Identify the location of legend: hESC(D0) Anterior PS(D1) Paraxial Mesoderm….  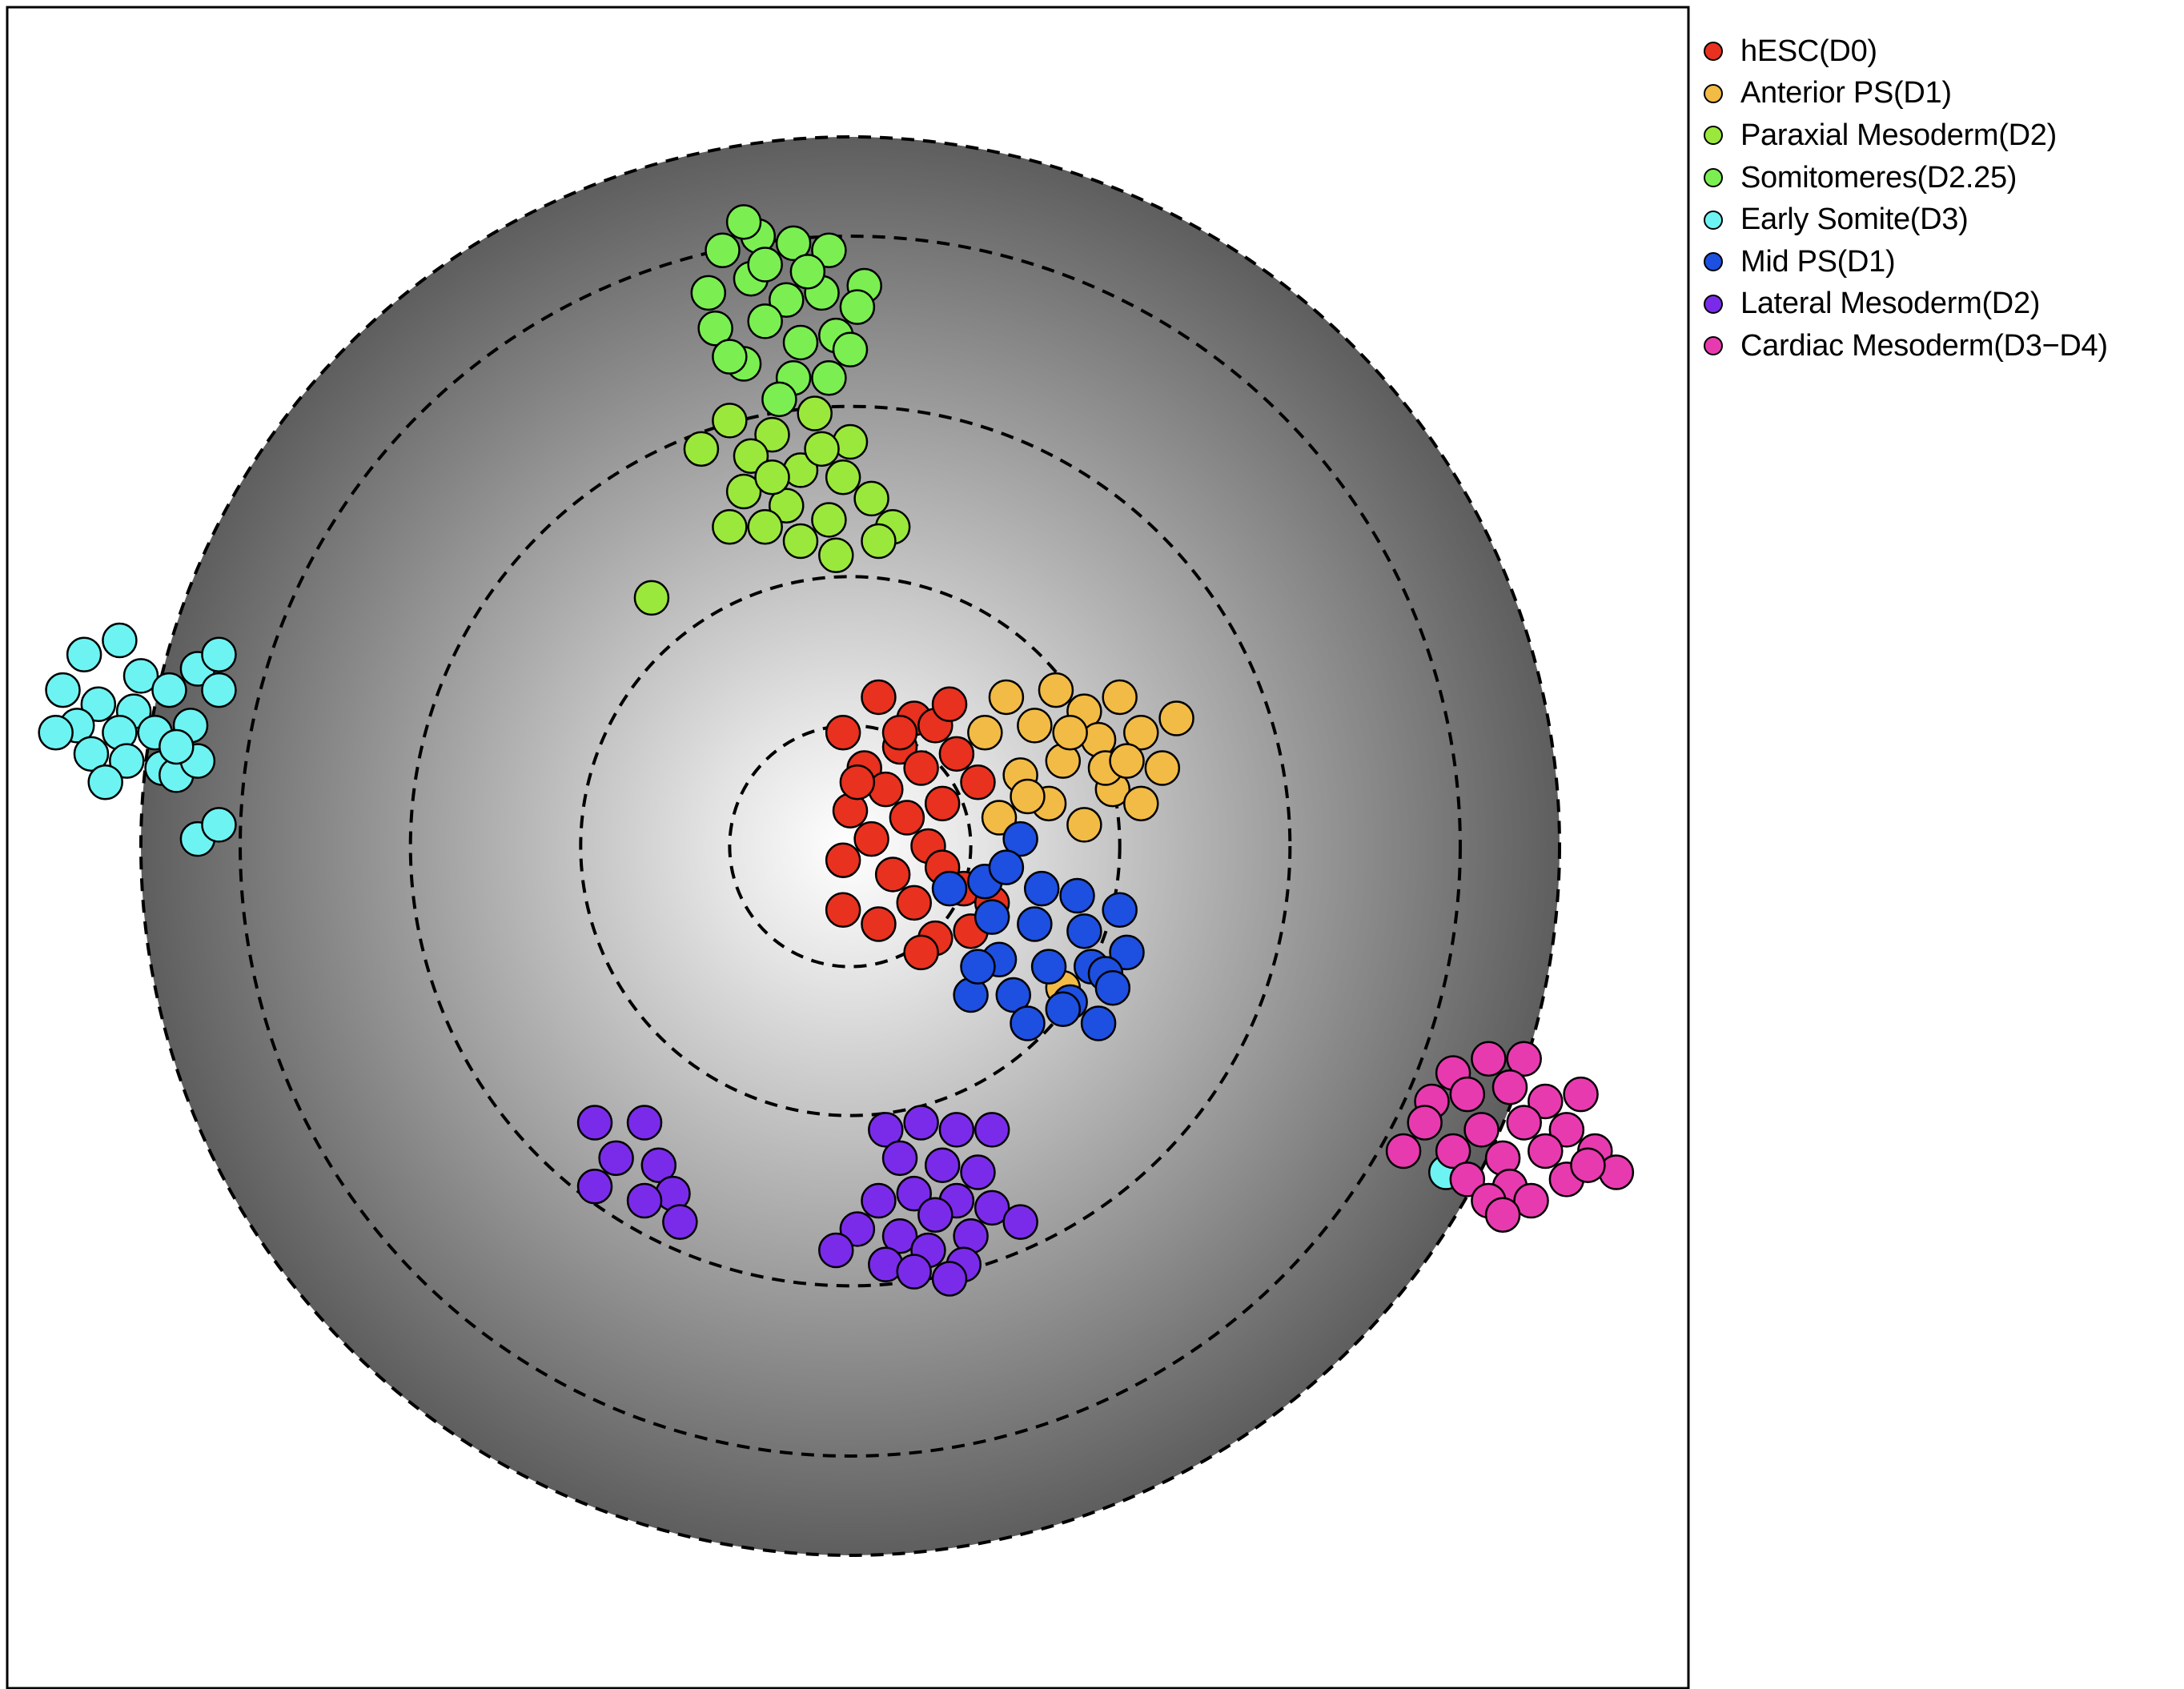
(1906, 198).